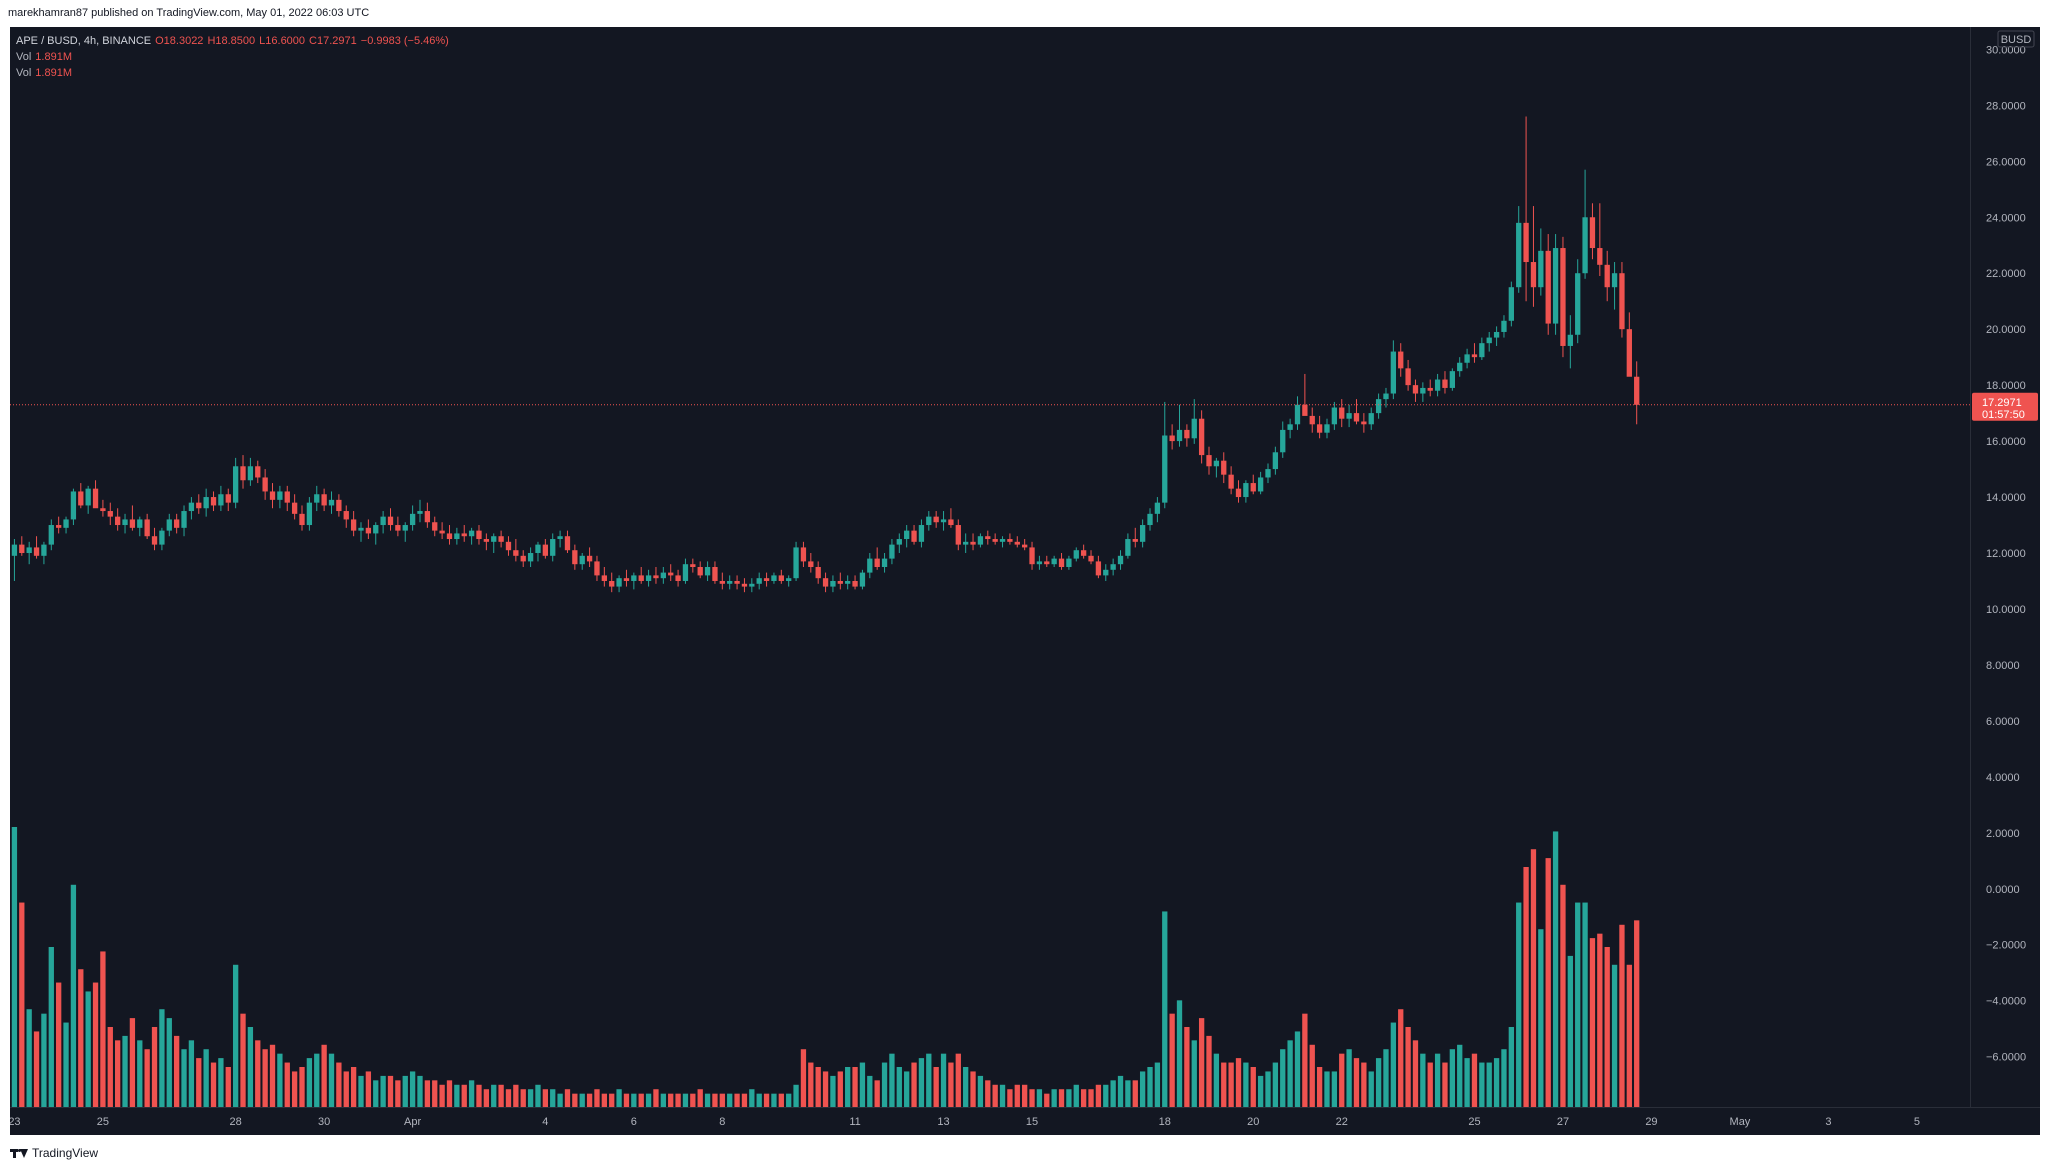 This screenshot has height=1166, width=2048. I want to click on x-tick-label: 27, so click(1563, 1122).